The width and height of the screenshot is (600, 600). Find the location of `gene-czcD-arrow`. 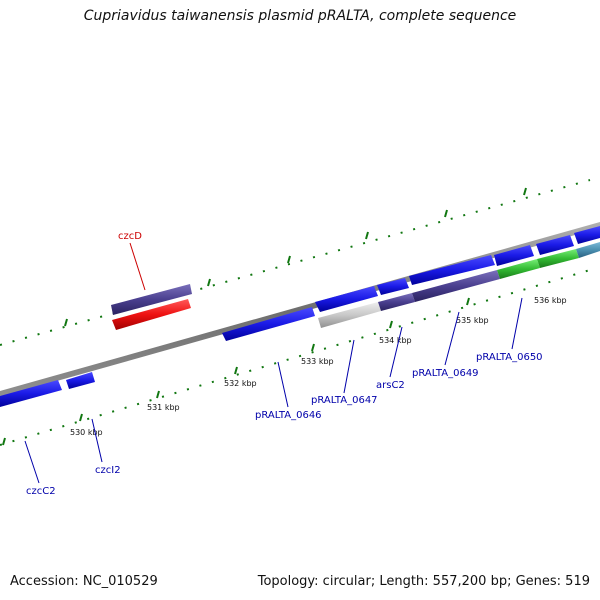

gene-czcD-arrow is located at coordinates (151, 314).